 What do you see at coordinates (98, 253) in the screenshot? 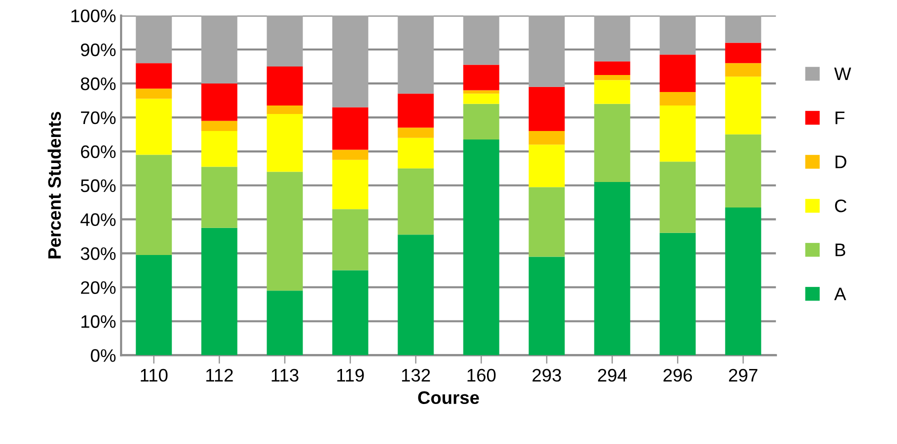
I see `y-tick-label: 30%` at bounding box center [98, 253].